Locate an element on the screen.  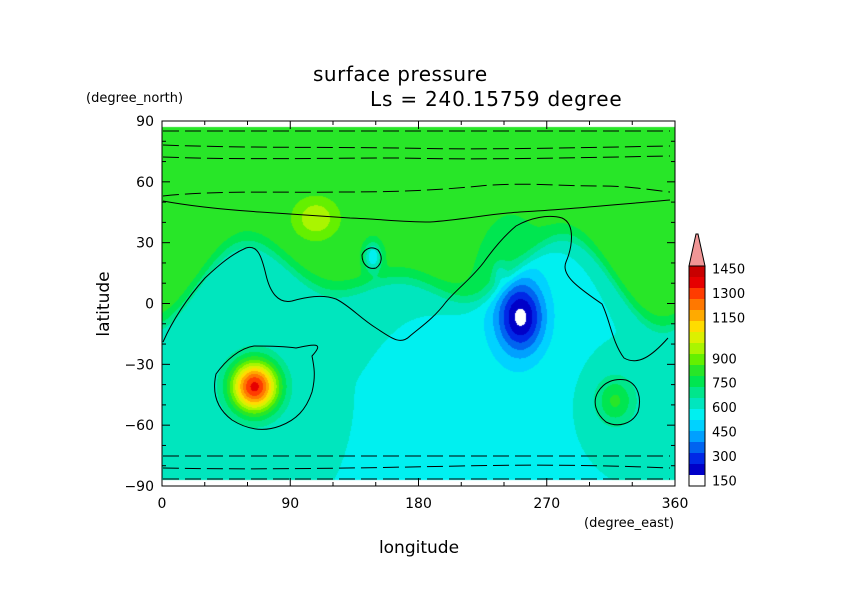
chart-subtitle: Ls = 240.15759 degree is located at coordinates (496, 99).